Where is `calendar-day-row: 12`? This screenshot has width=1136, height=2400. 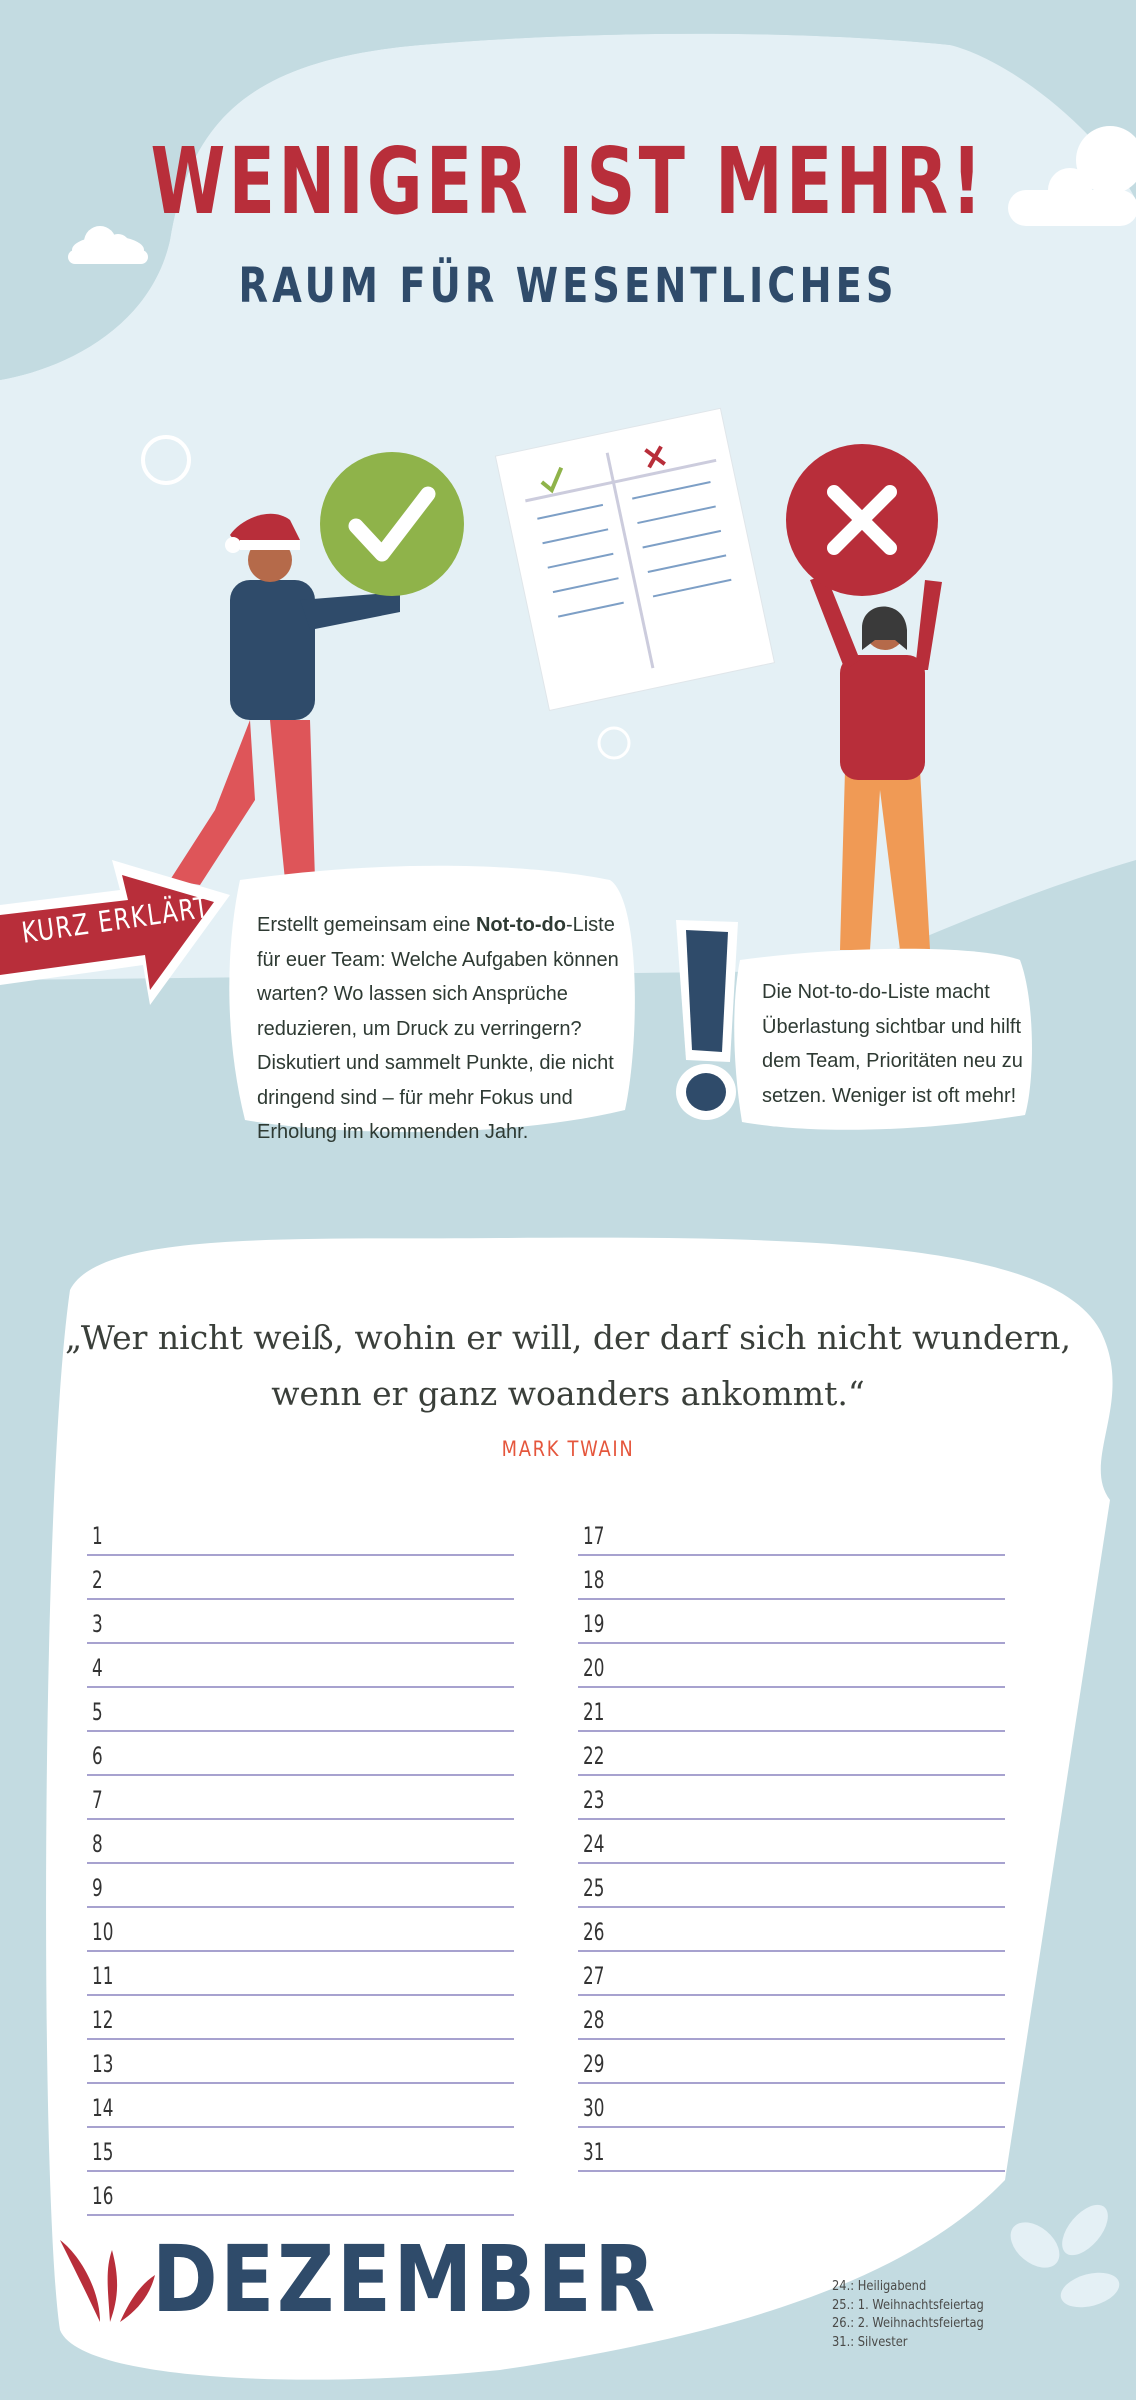 calendar-day-row: 12 is located at coordinates (300, 2018).